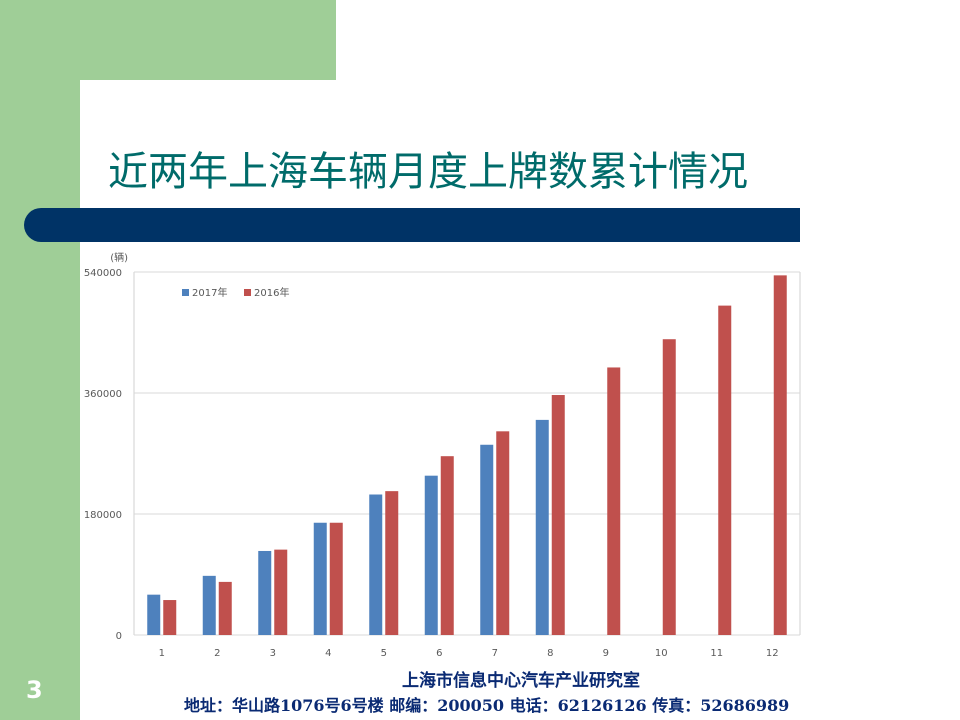 This screenshot has height=720, width=960. Describe the element at coordinates (412, 225) in the screenshot. I see `title-underline-bar` at that location.